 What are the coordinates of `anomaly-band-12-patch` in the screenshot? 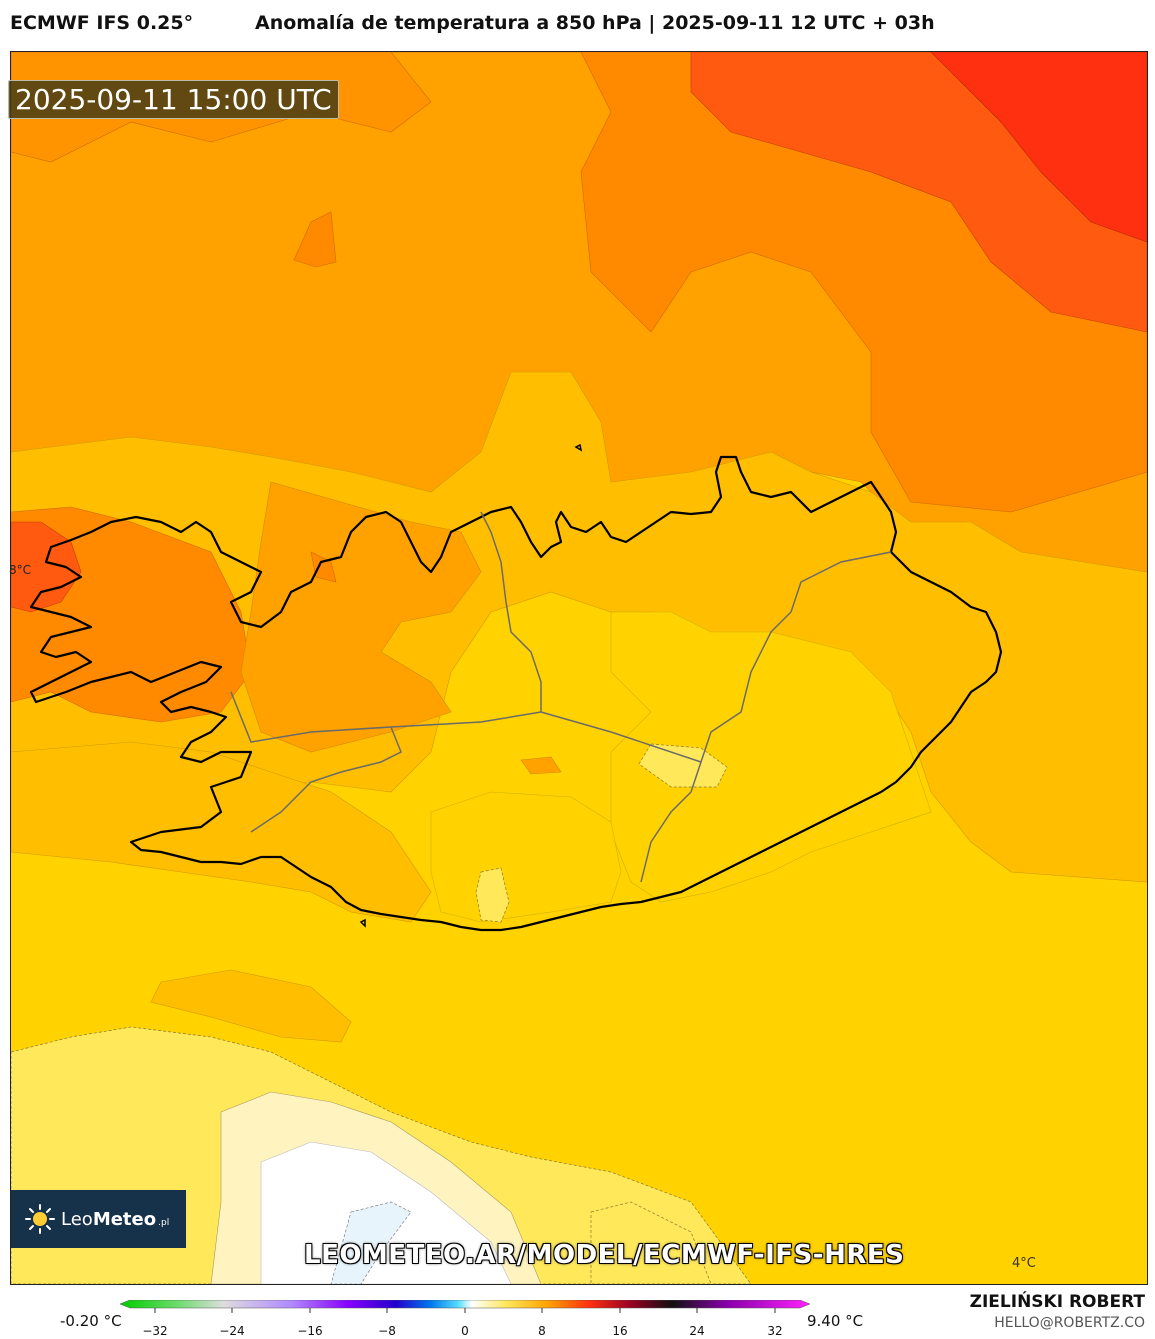 It's located at (541, 765).